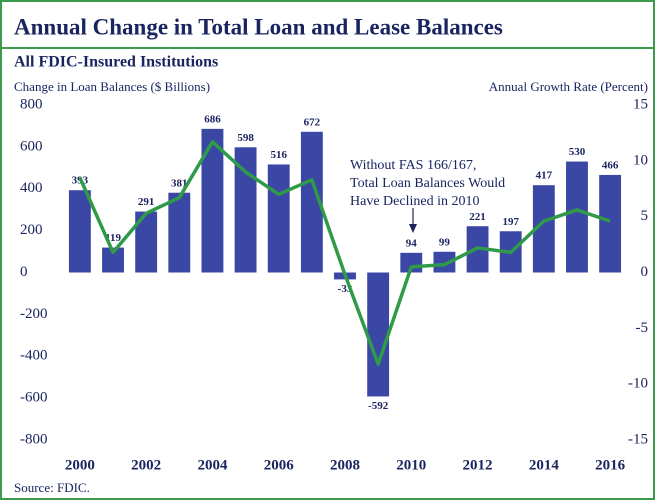 Image resolution: width=655 pixels, height=500 pixels. Describe the element at coordinates (640, 104) in the screenshot. I see `y2-tick-label: 15` at that location.